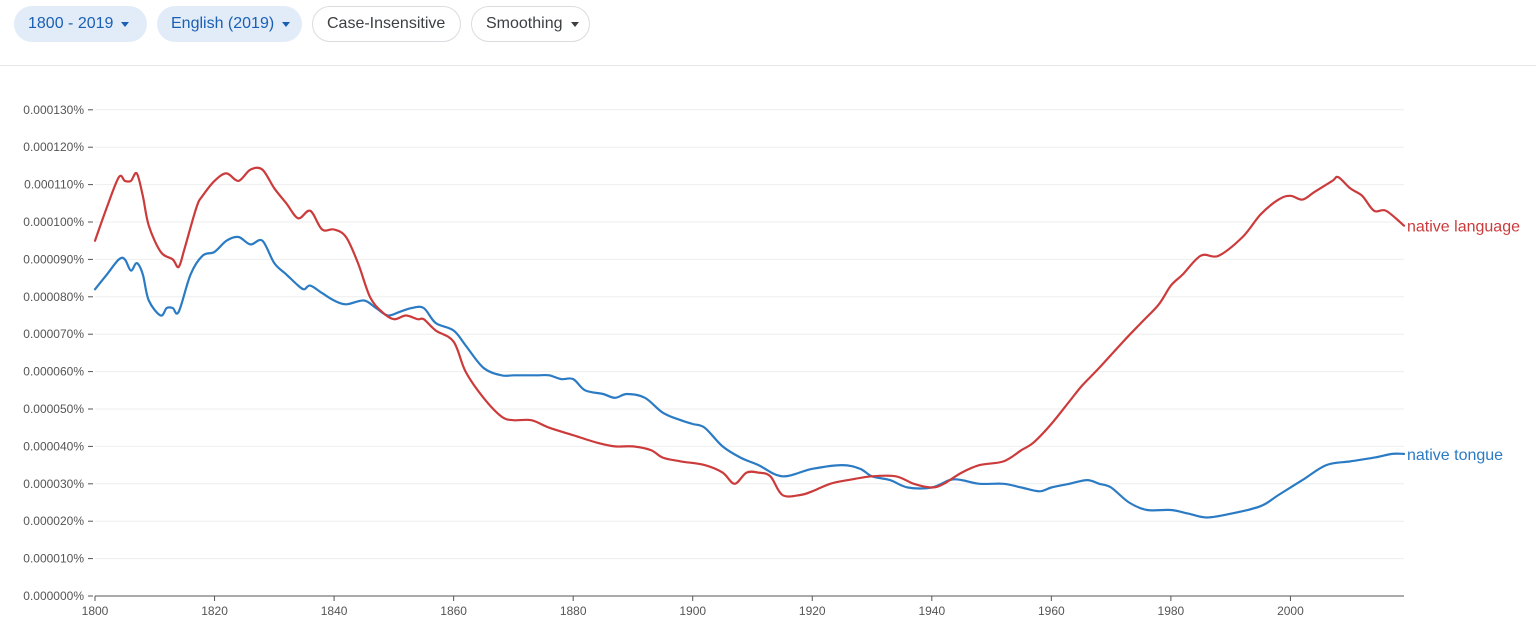  I want to click on x-tick-label: 1940, so click(931, 611).